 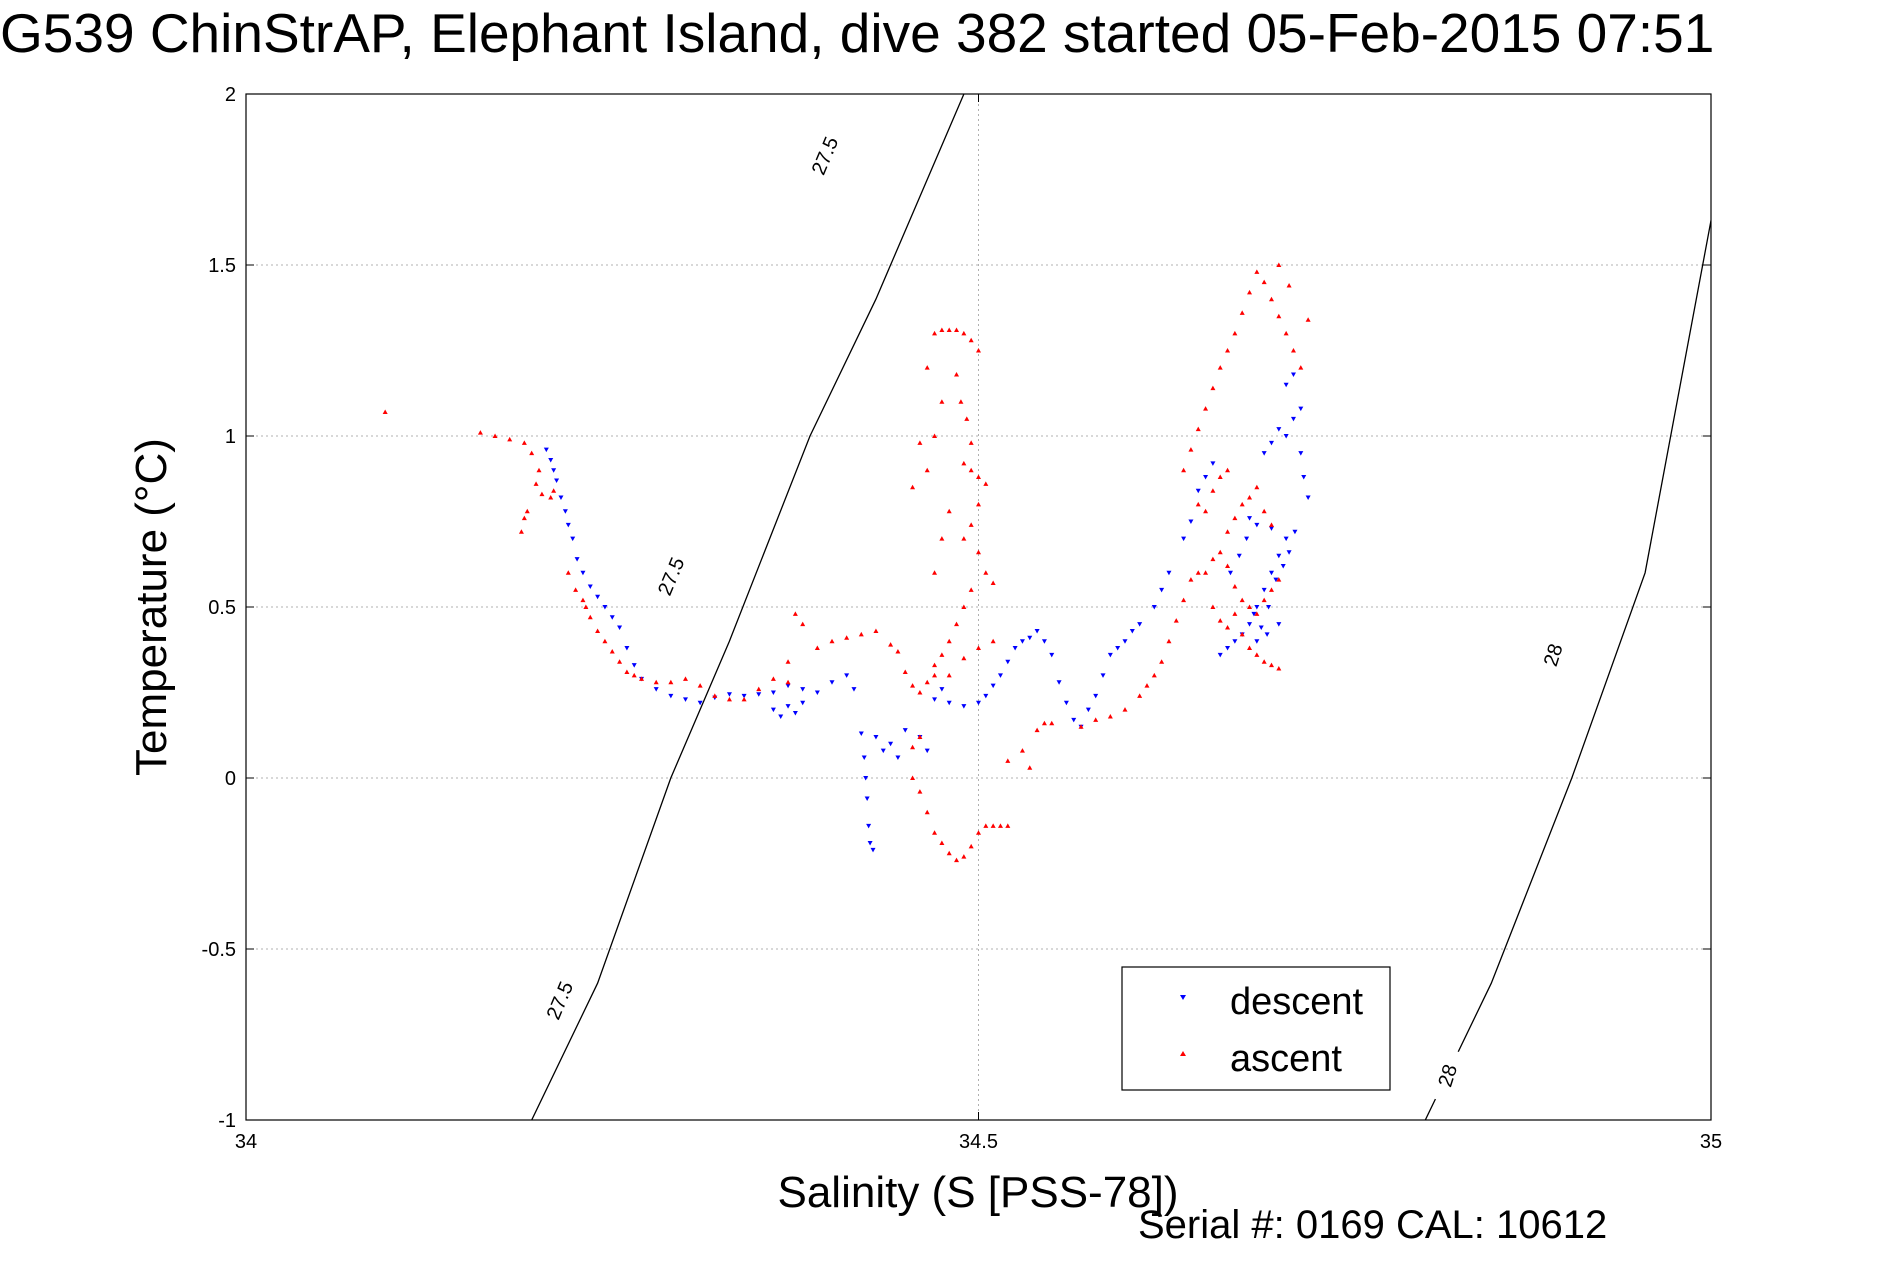 What do you see at coordinates (227, 1121) in the screenshot?
I see `y-tick-label: -1` at bounding box center [227, 1121].